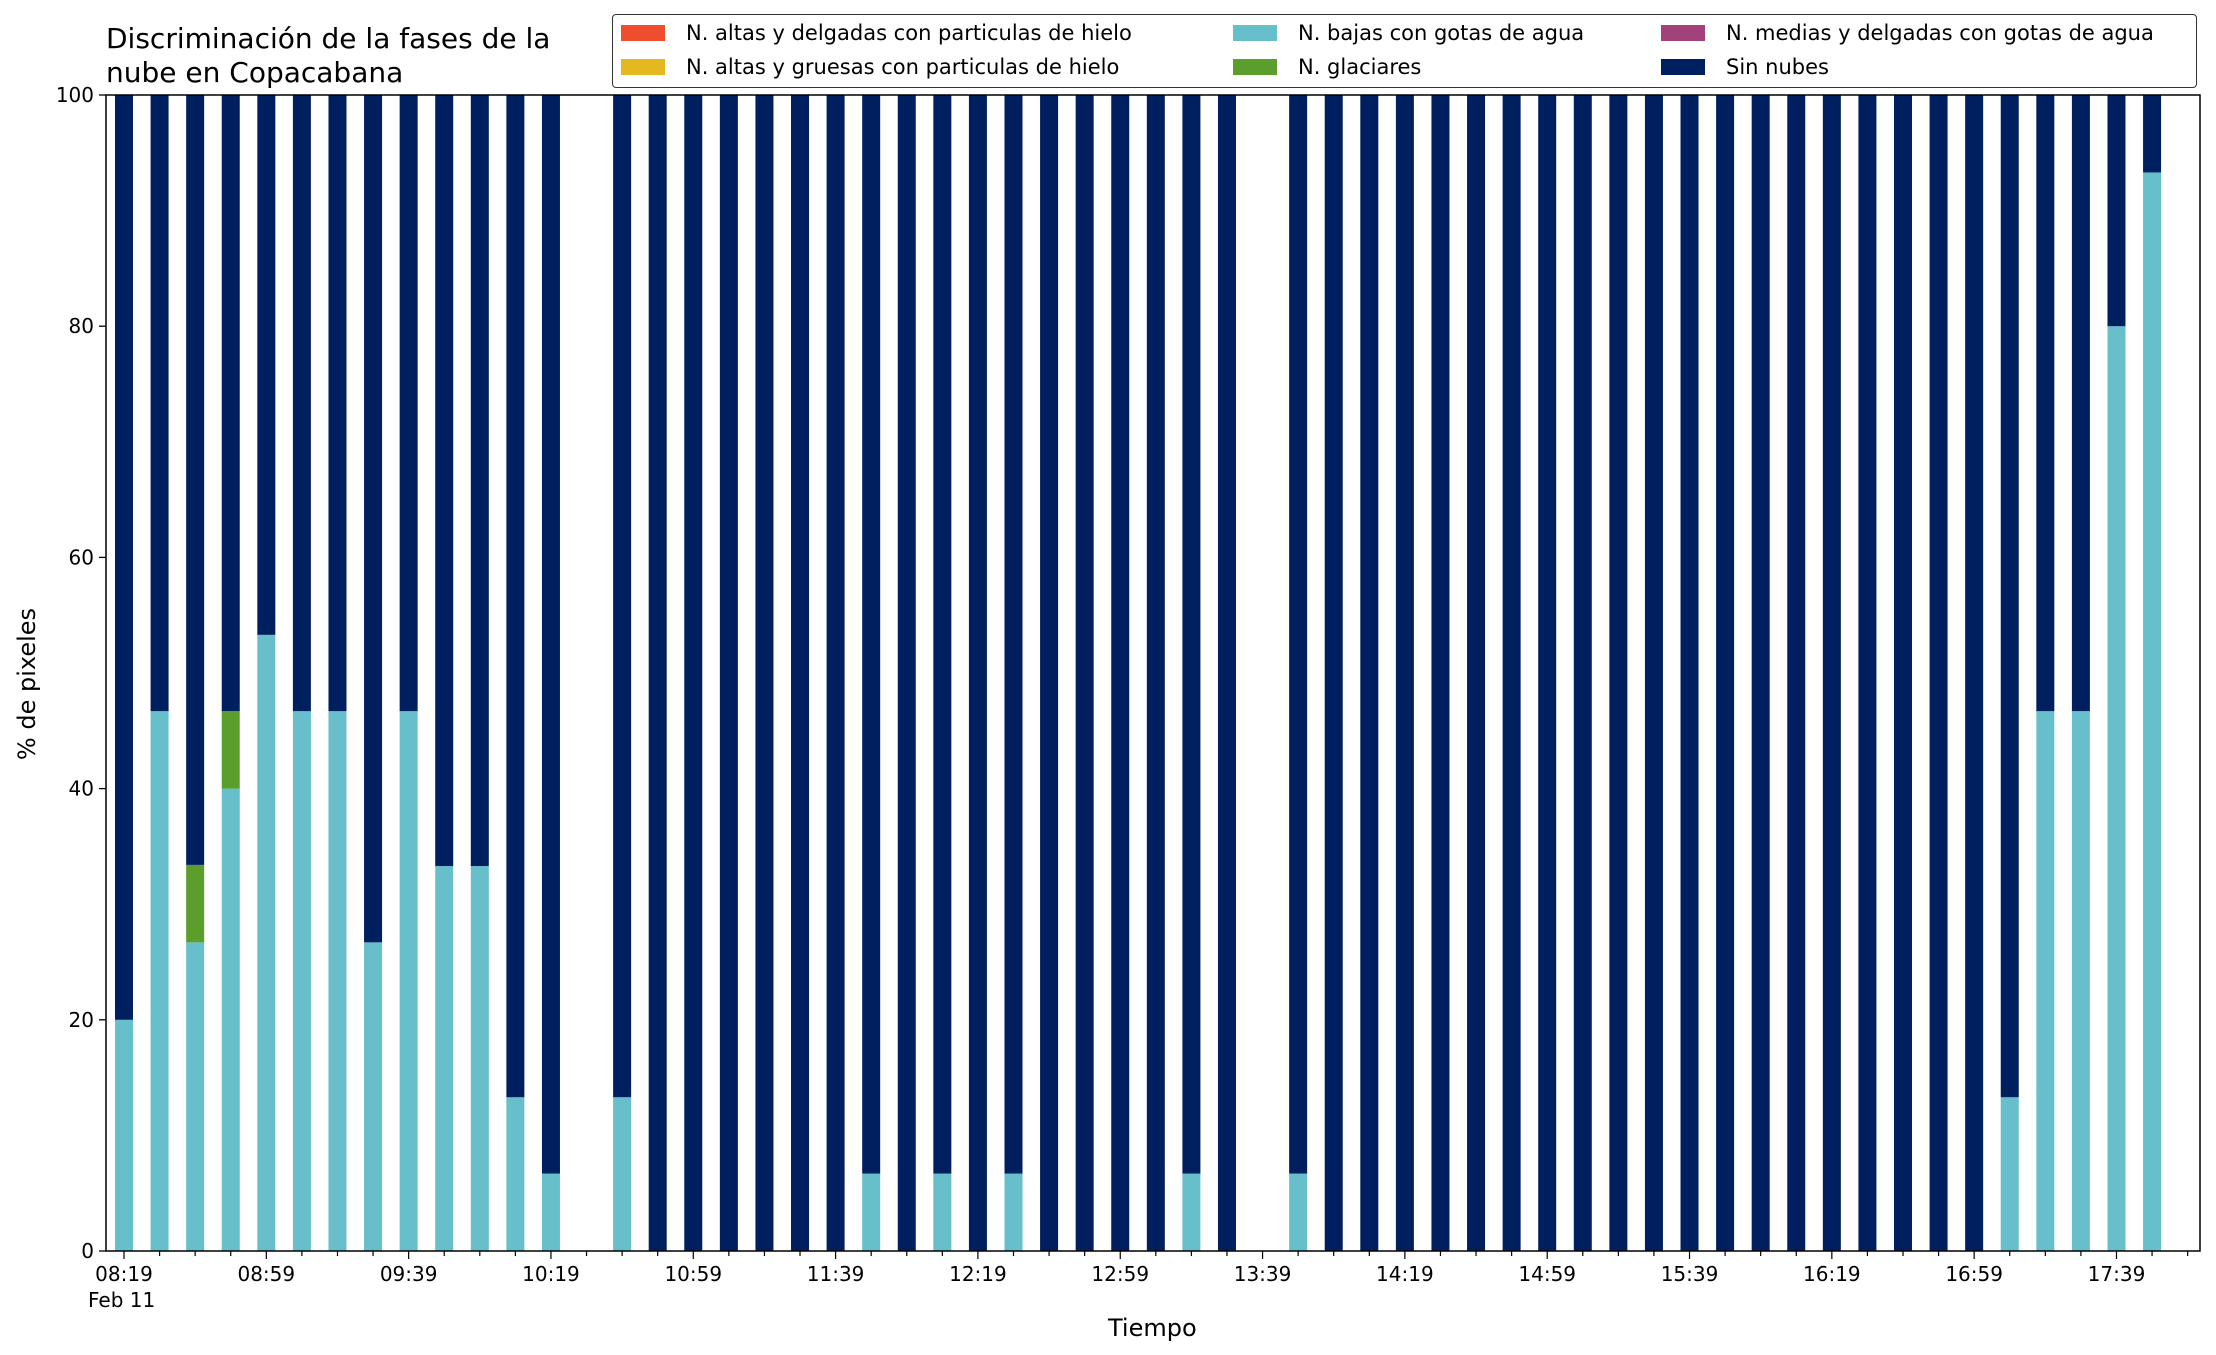 This screenshot has height=1355, width=2216. Describe the element at coordinates (1152, 1328) in the screenshot. I see `x-axis-label: Tiempo` at that location.